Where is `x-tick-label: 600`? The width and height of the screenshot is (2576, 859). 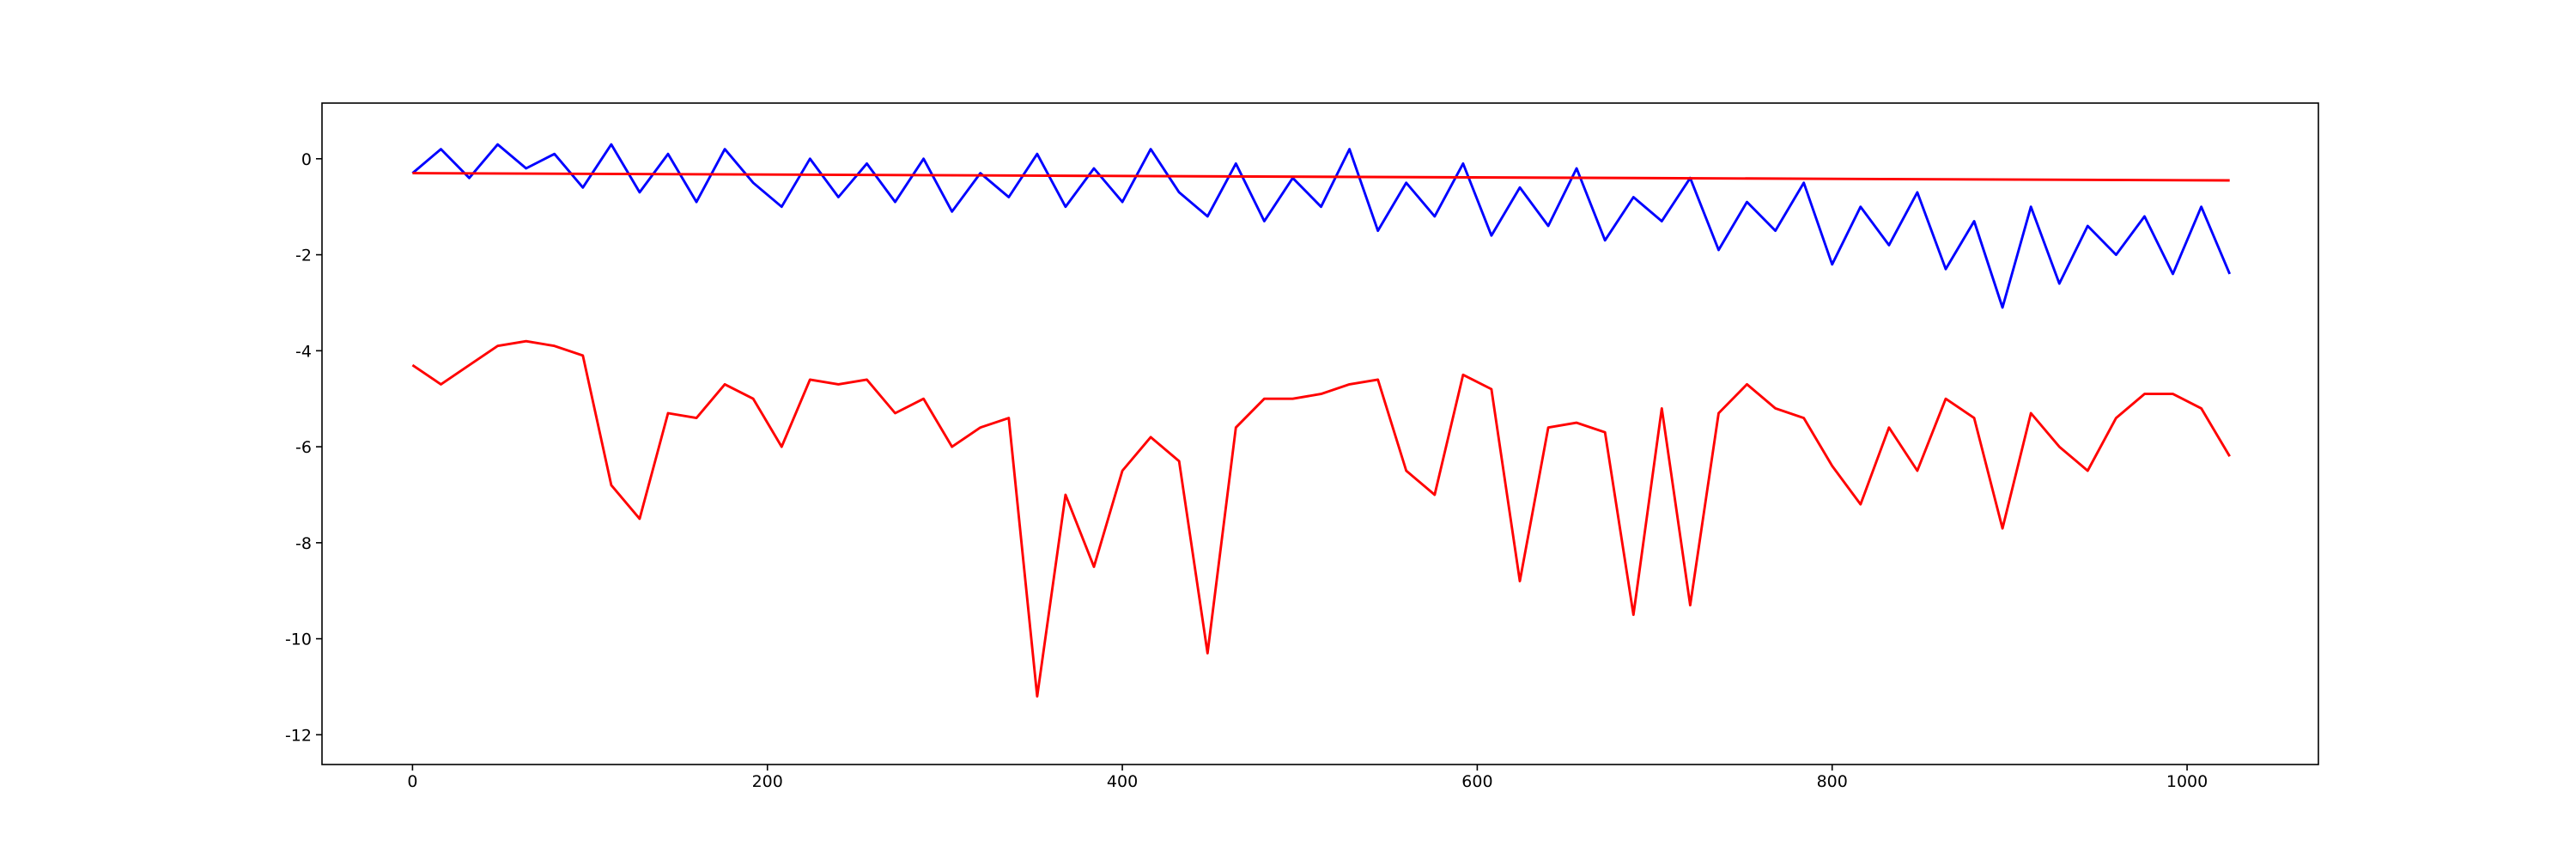 x-tick-label: 600 is located at coordinates (1477, 781).